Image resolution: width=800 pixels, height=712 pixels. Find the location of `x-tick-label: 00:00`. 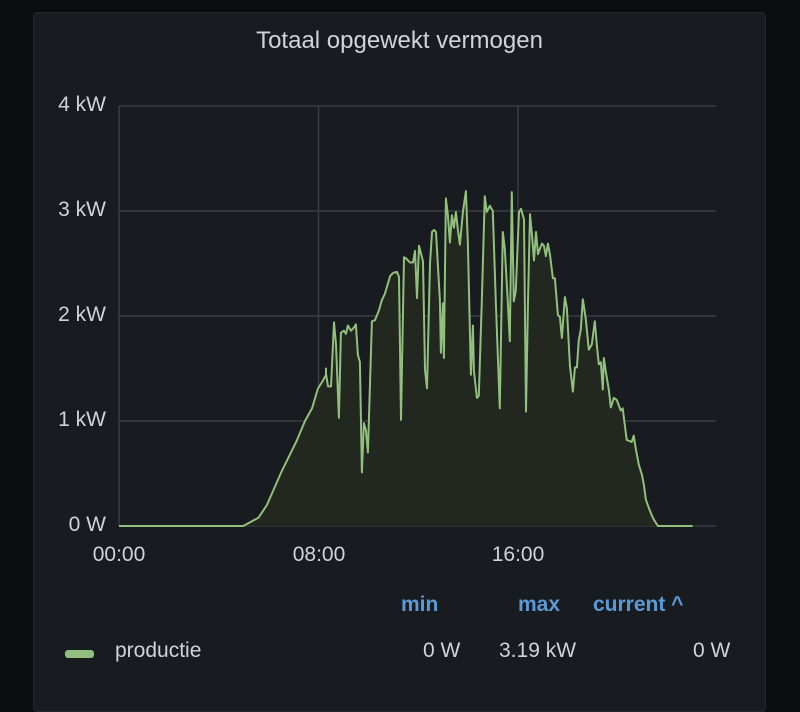

x-tick-label: 00:00 is located at coordinates (119, 554).